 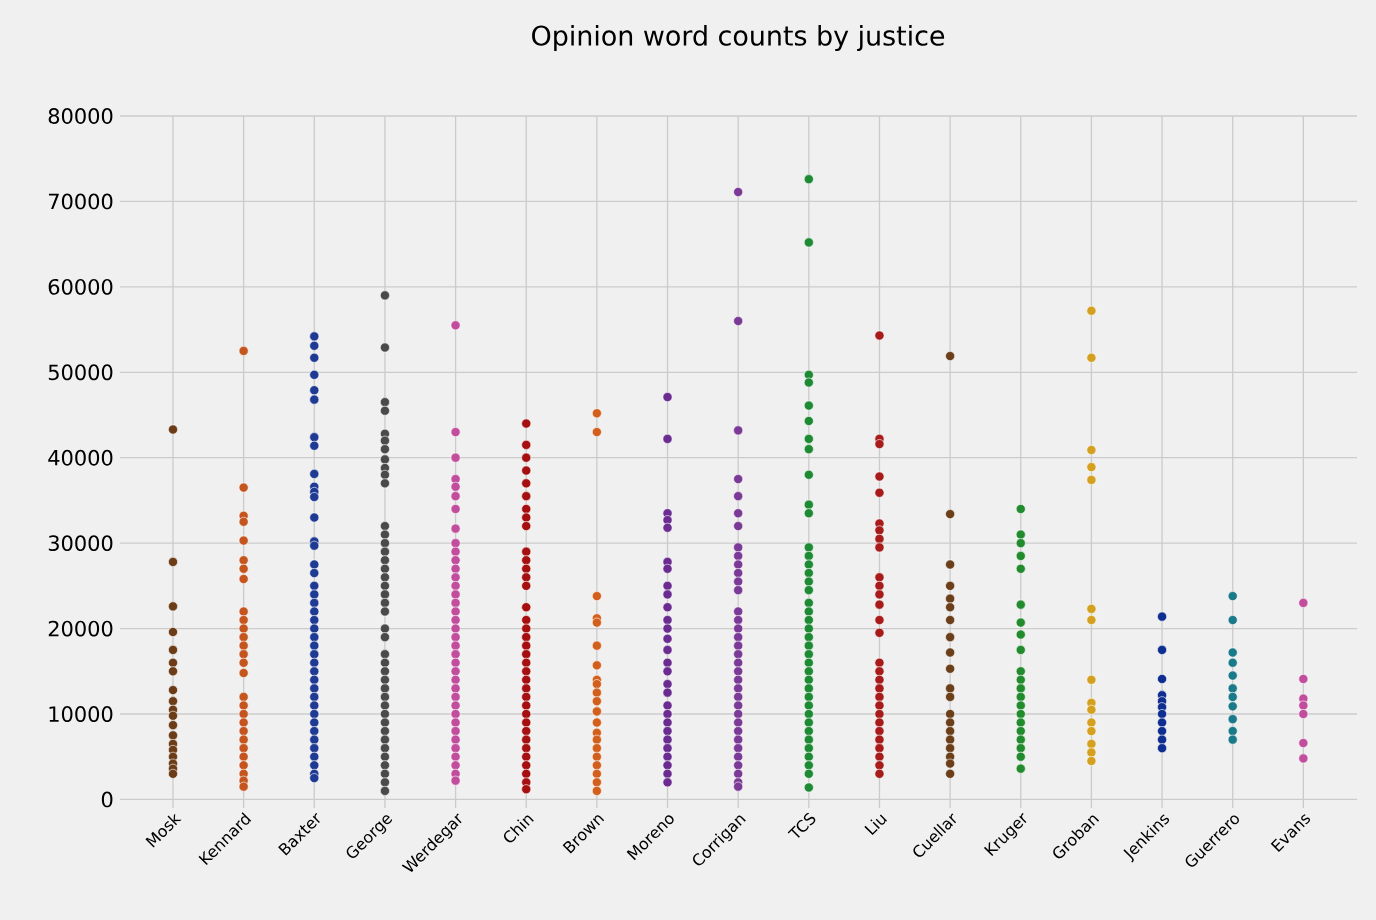 I want to click on chart-title: Opinion word counts by justice, so click(x=738, y=37).